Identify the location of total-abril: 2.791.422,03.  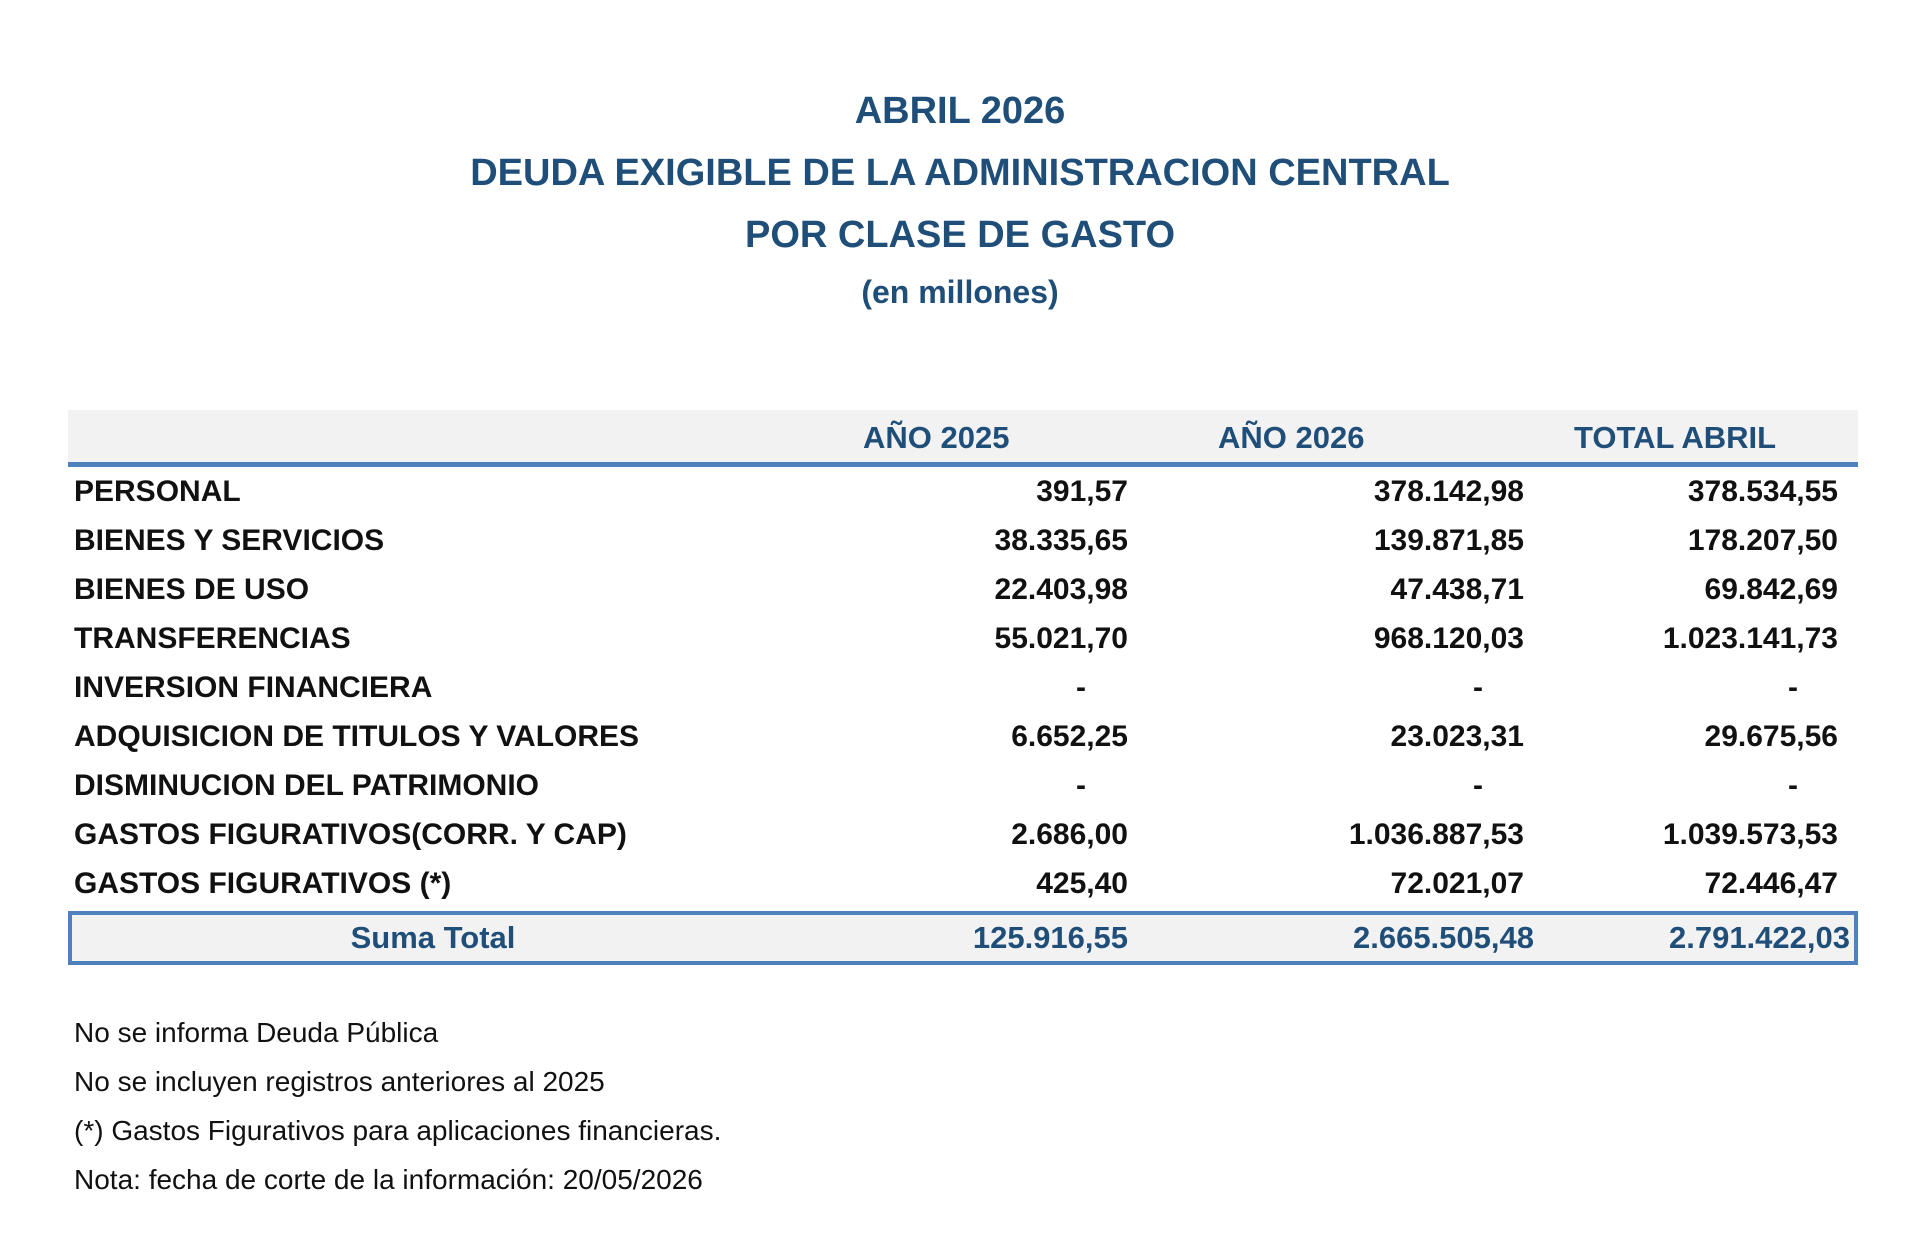
(1759, 937).